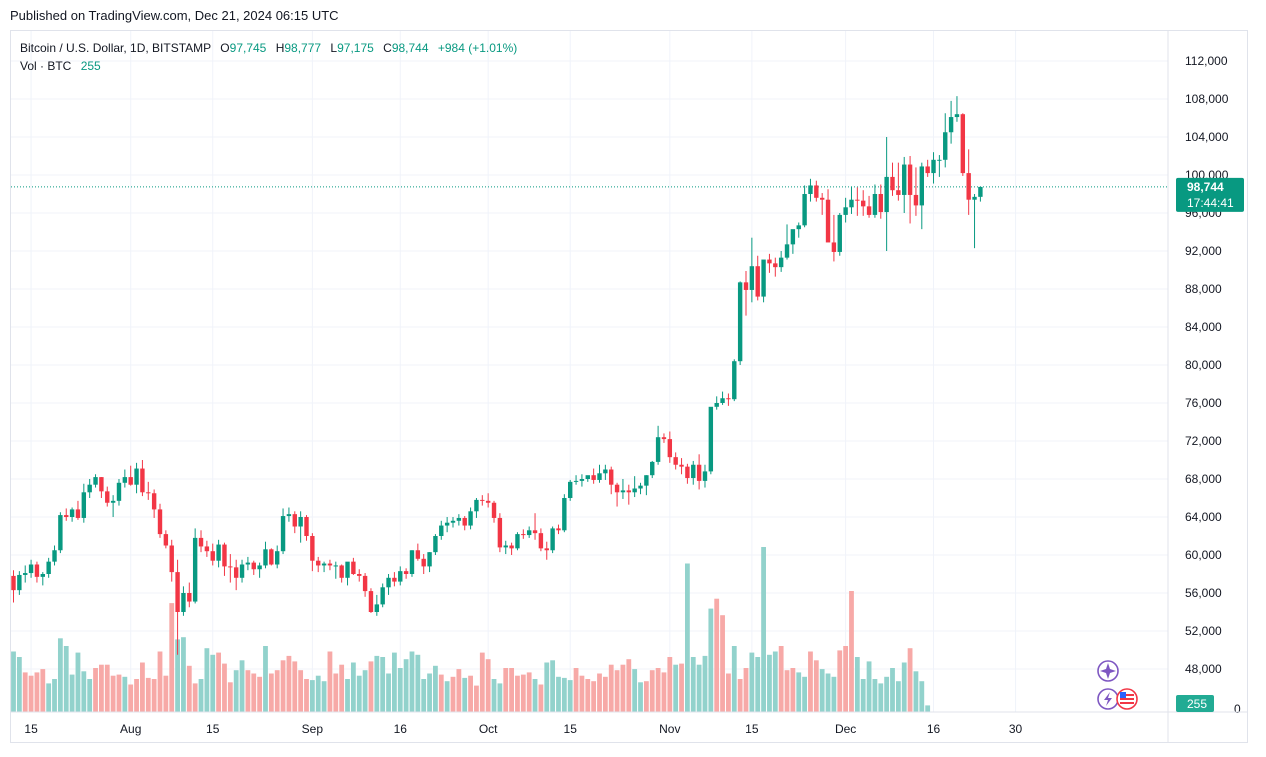 The image size is (1266, 757). I want to click on open-value: 97,745, so click(248, 48).